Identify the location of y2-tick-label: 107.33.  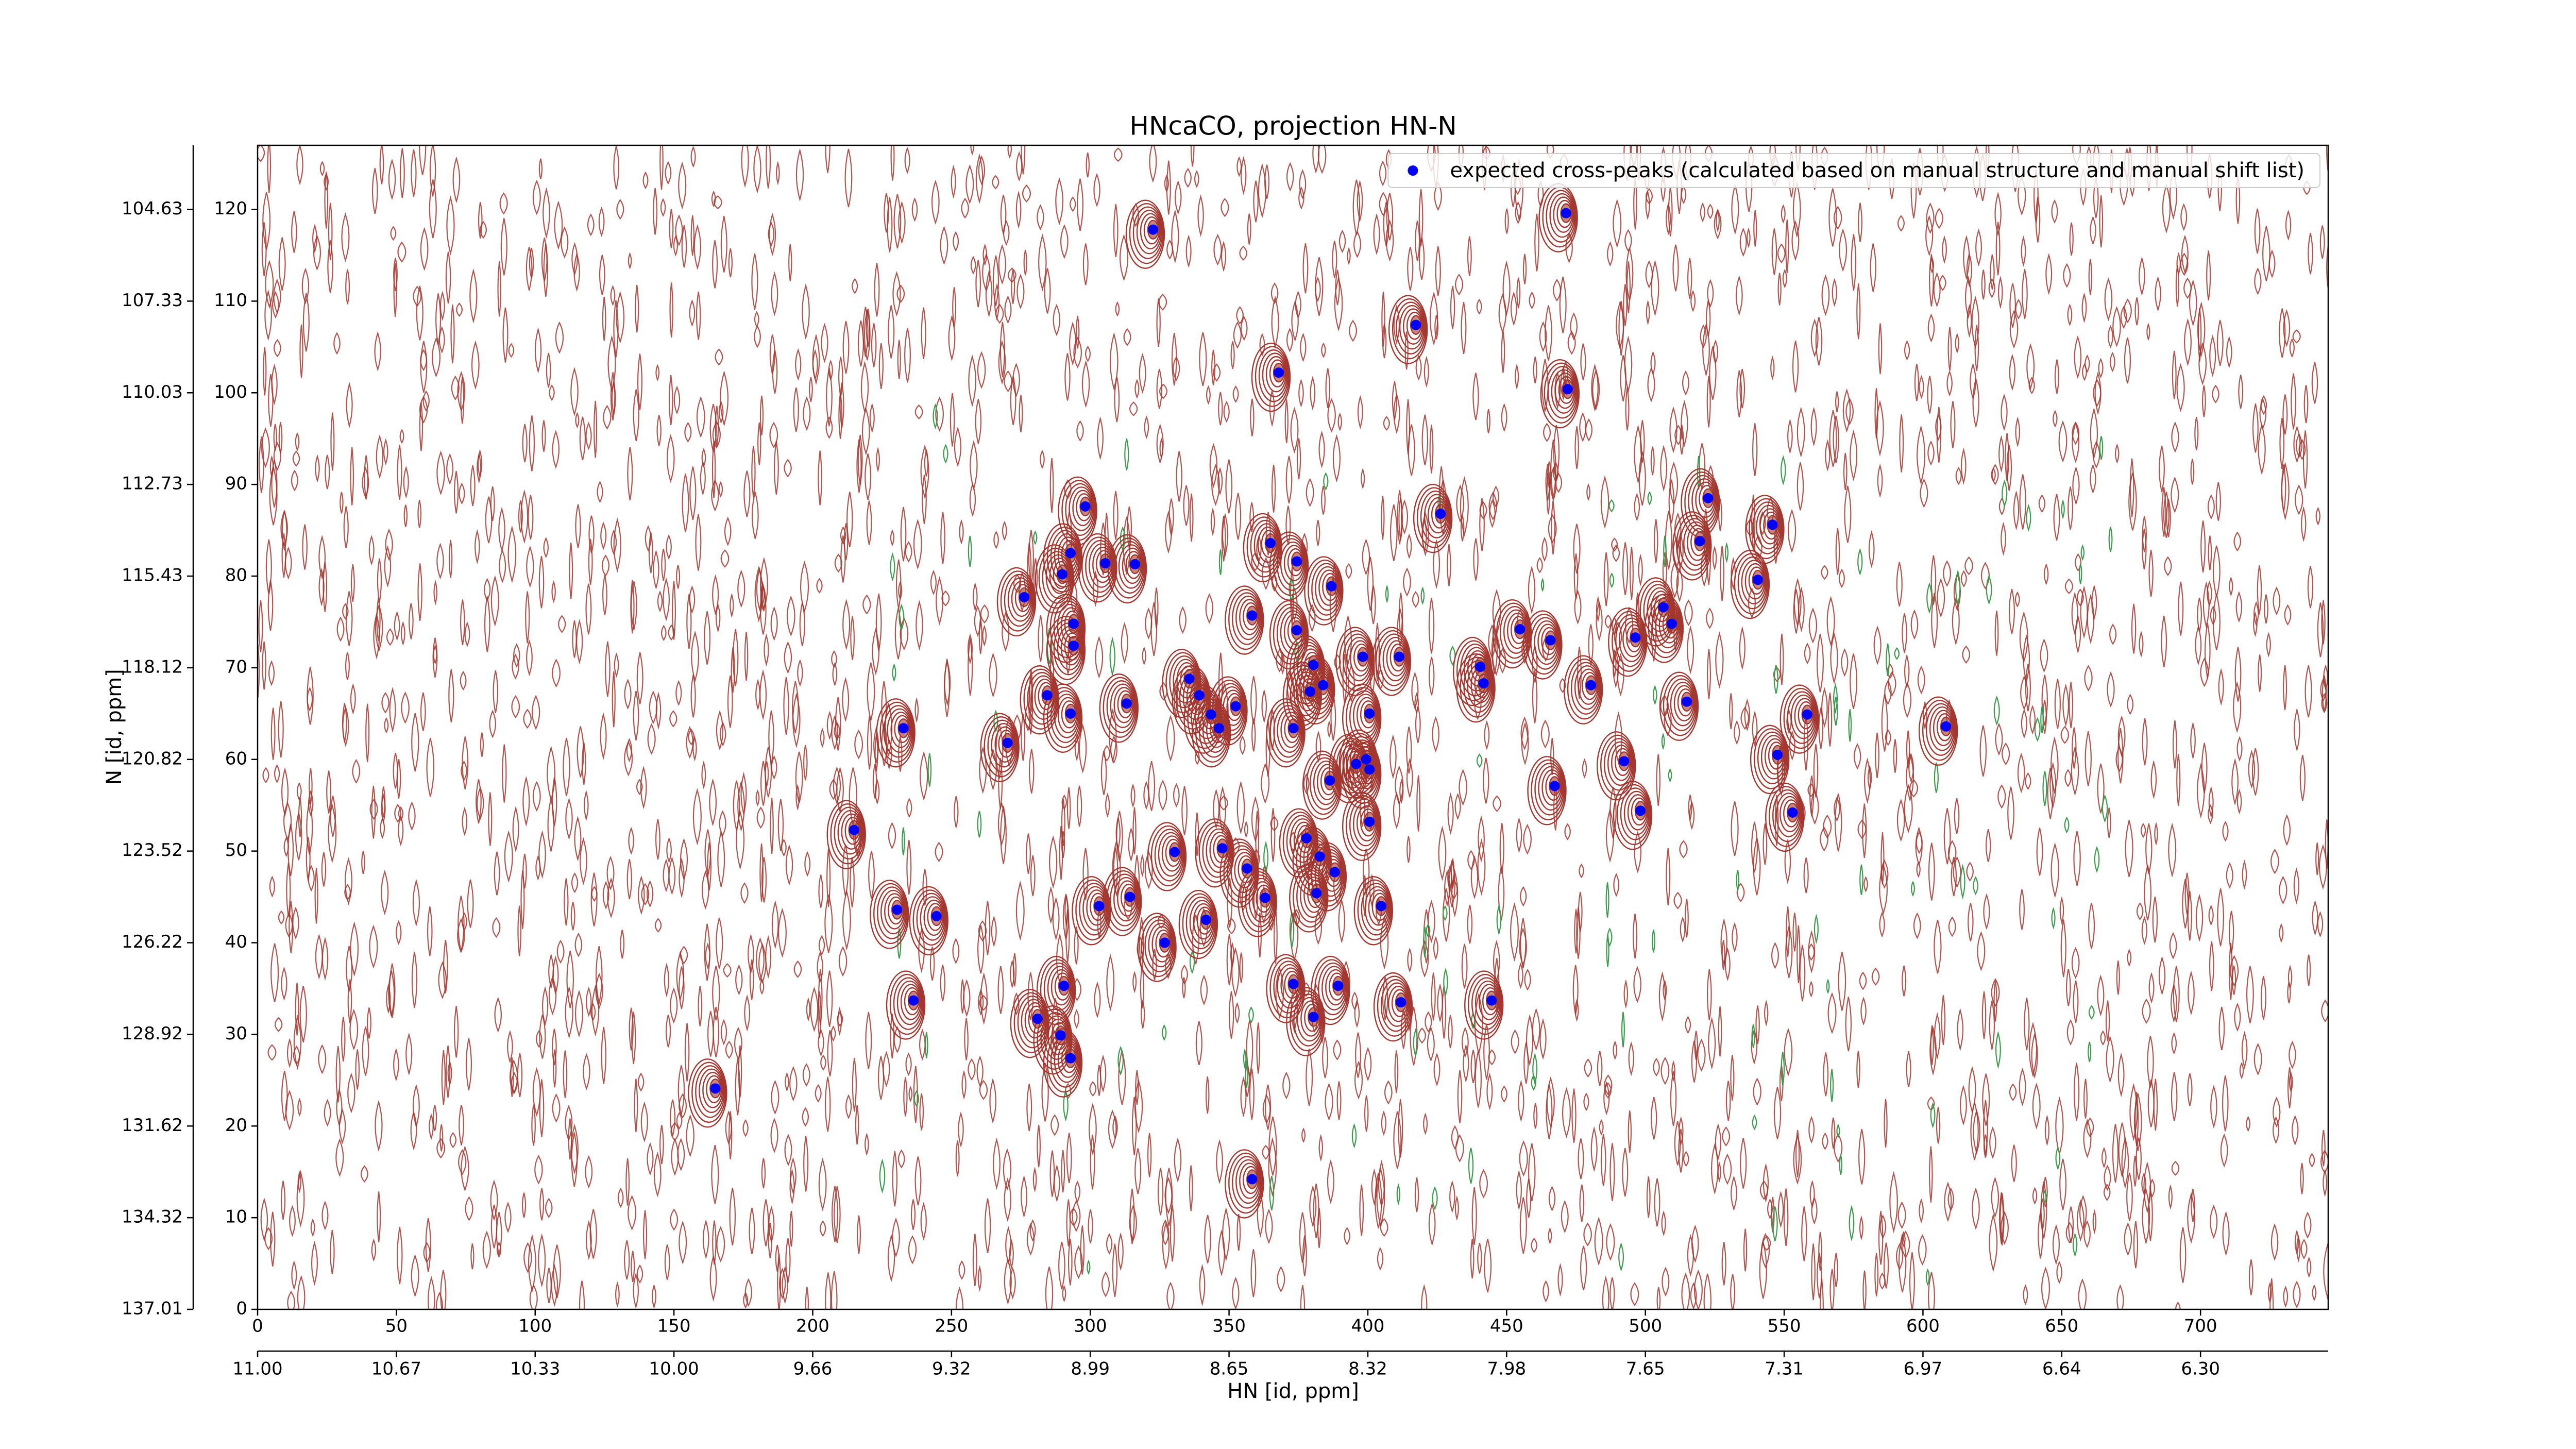
(152, 300).